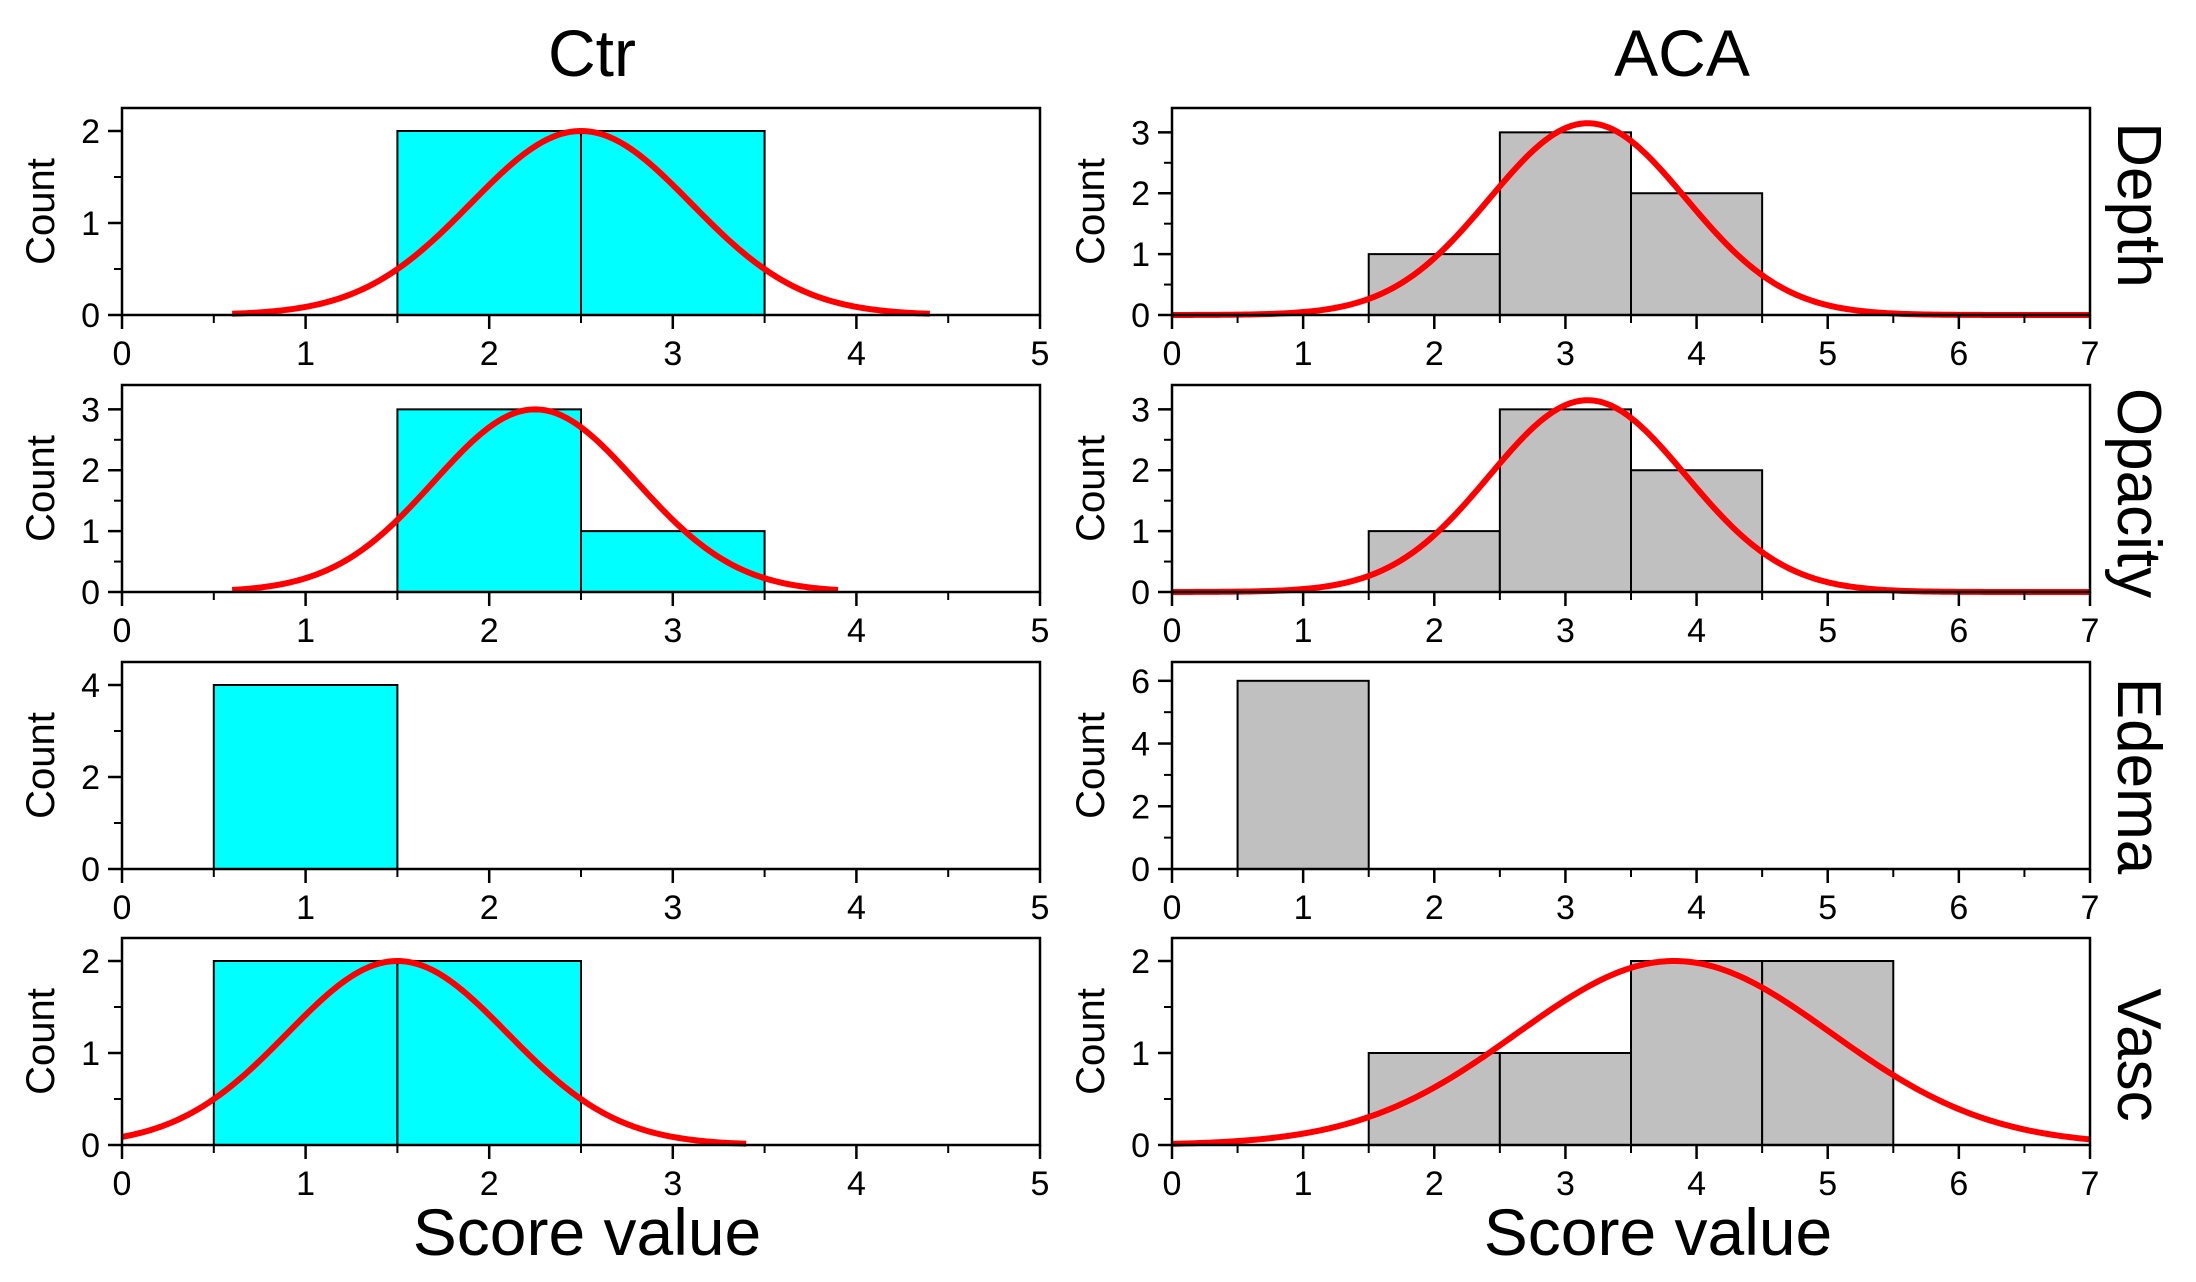 The height and width of the screenshot is (1282, 2196). What do you see at coordinates (1091, 488) in the screenshot?
I see `y-axis-label-aca-opacity: Count` at bounding box center [1091, 488].